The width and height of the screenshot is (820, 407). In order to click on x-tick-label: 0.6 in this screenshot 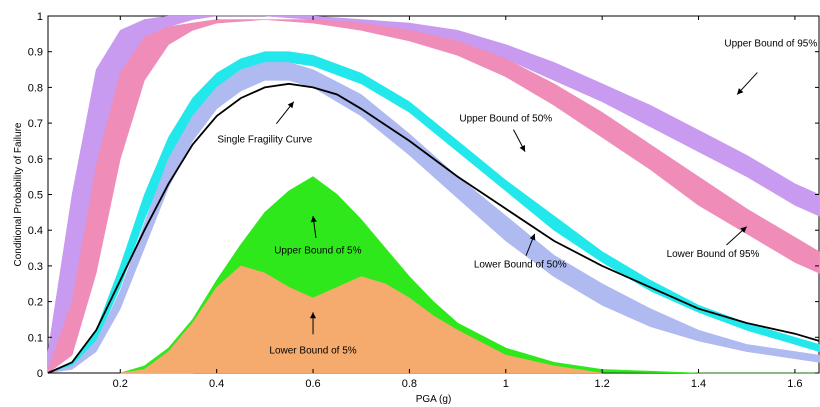, I will do `click(312, 384)`.